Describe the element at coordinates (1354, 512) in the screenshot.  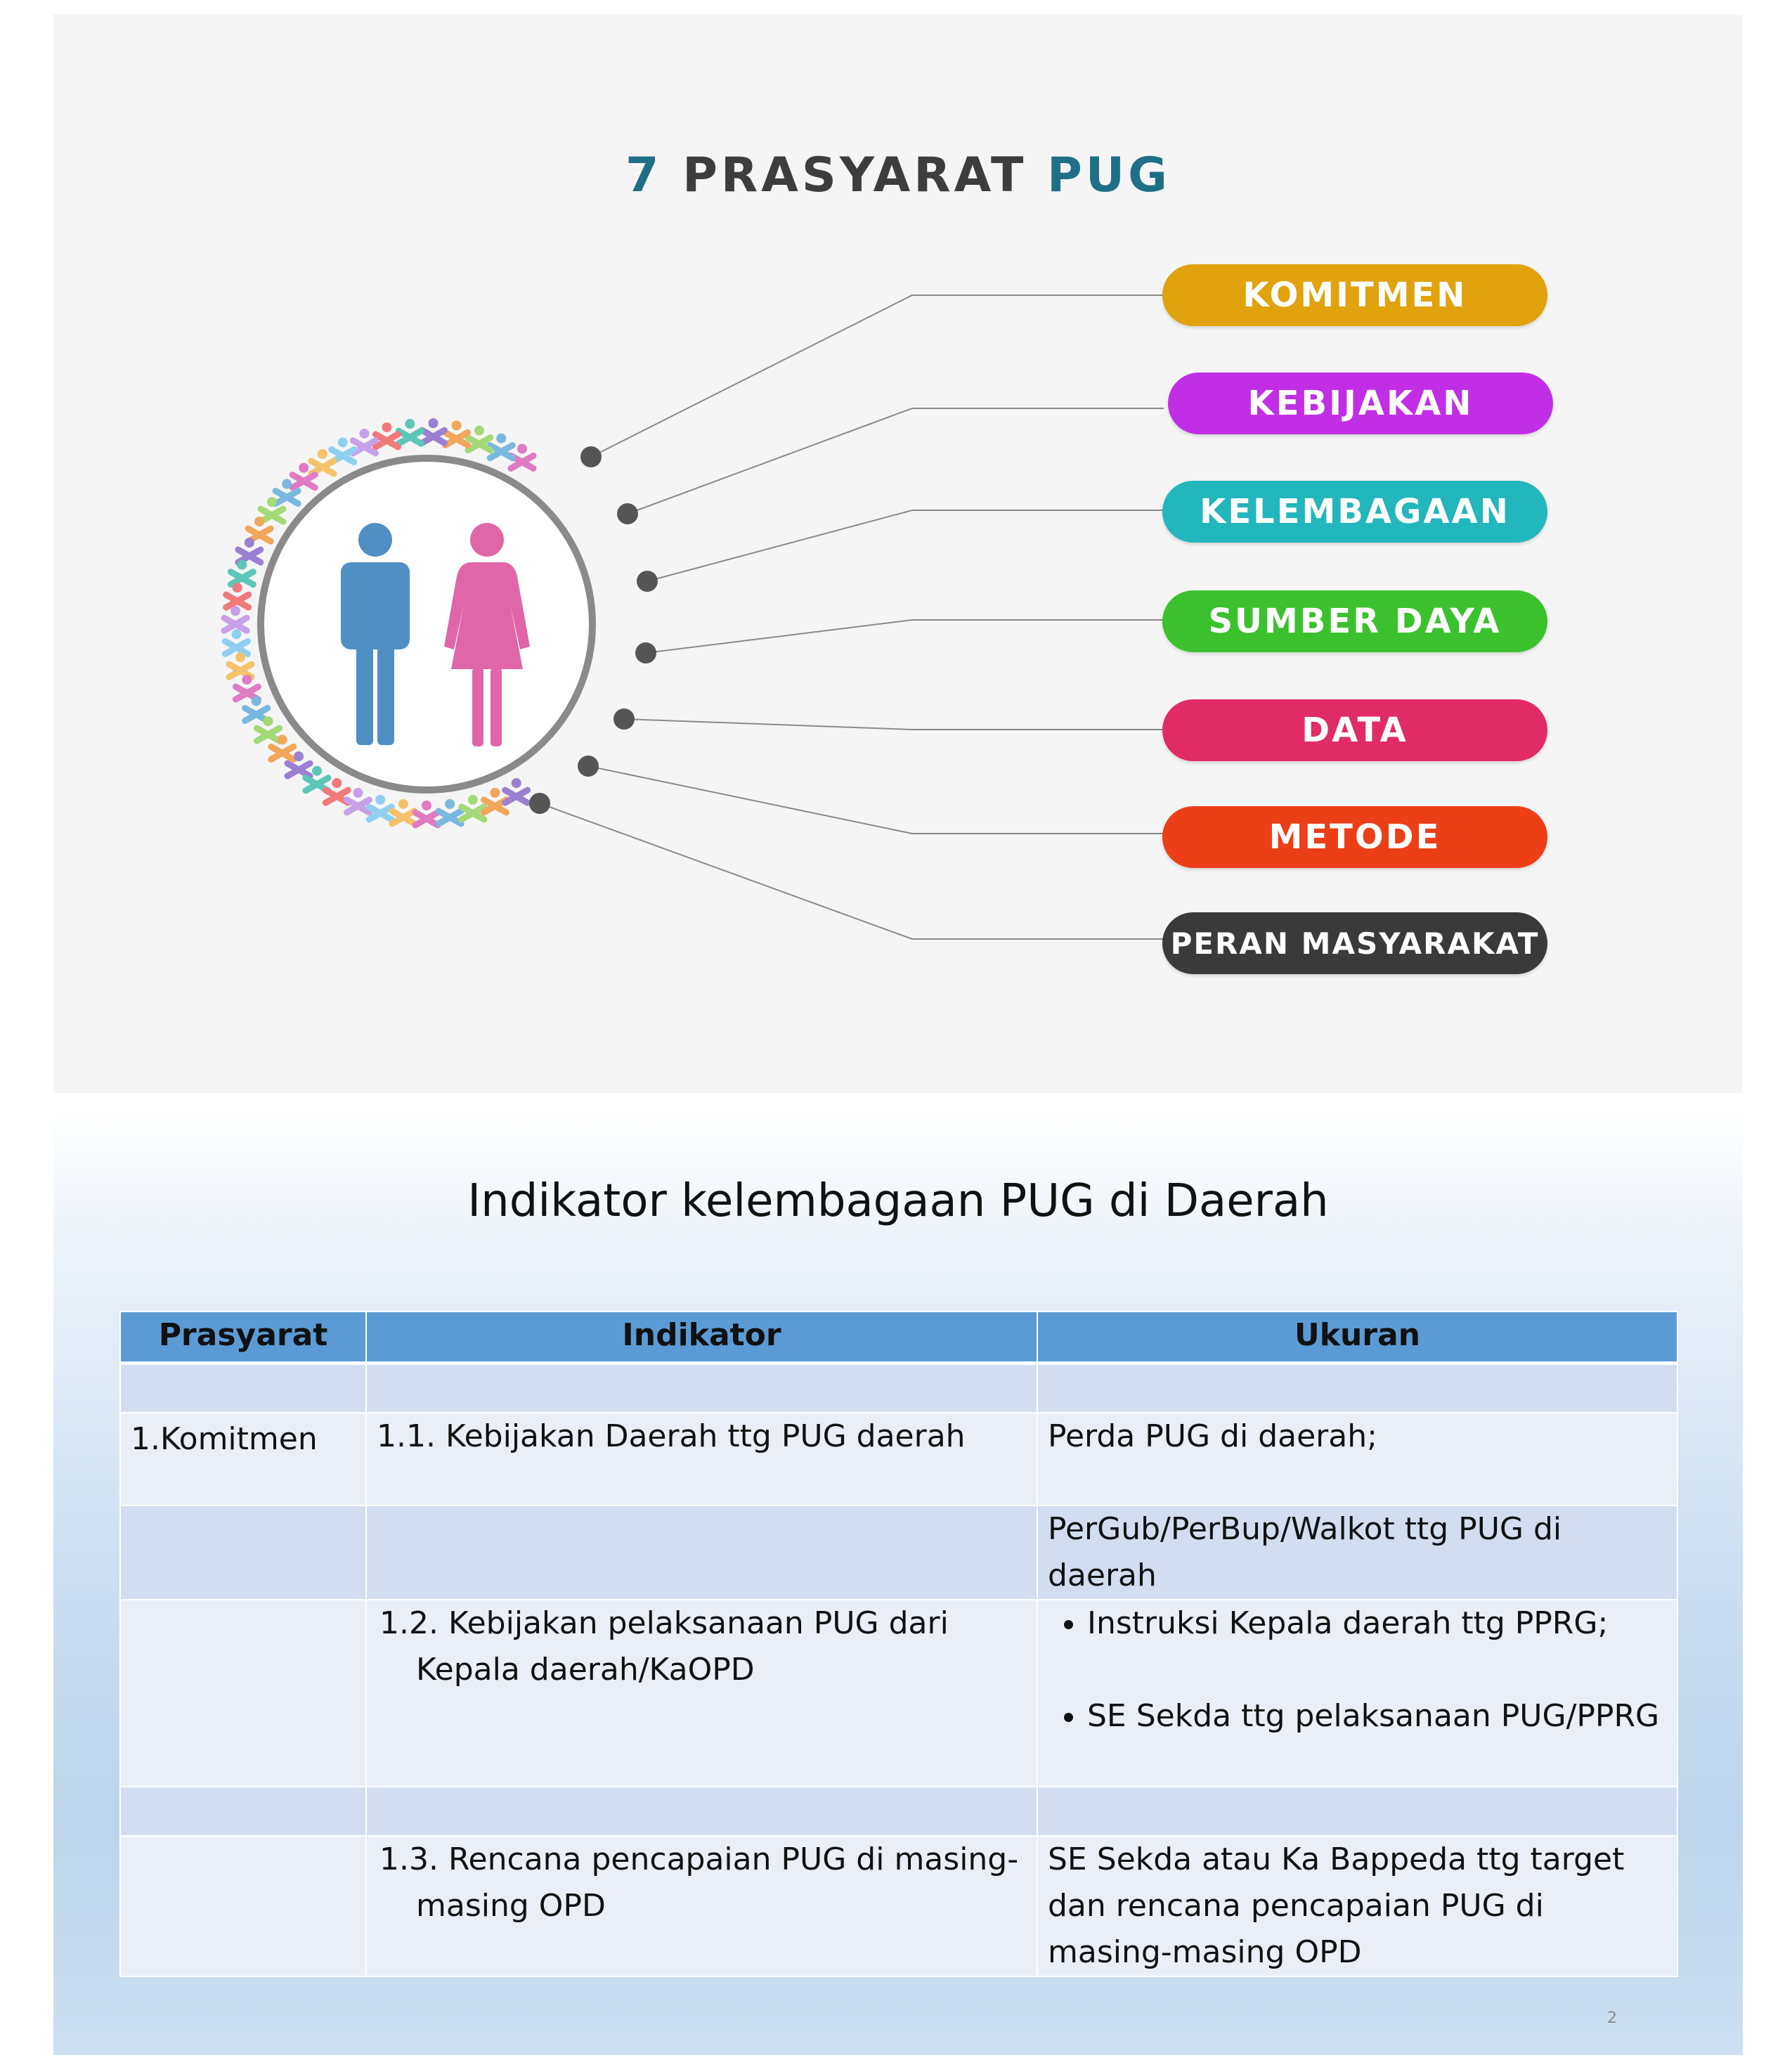
I see `pill-kelembagaan: KELEMBAGAAN` at that location.